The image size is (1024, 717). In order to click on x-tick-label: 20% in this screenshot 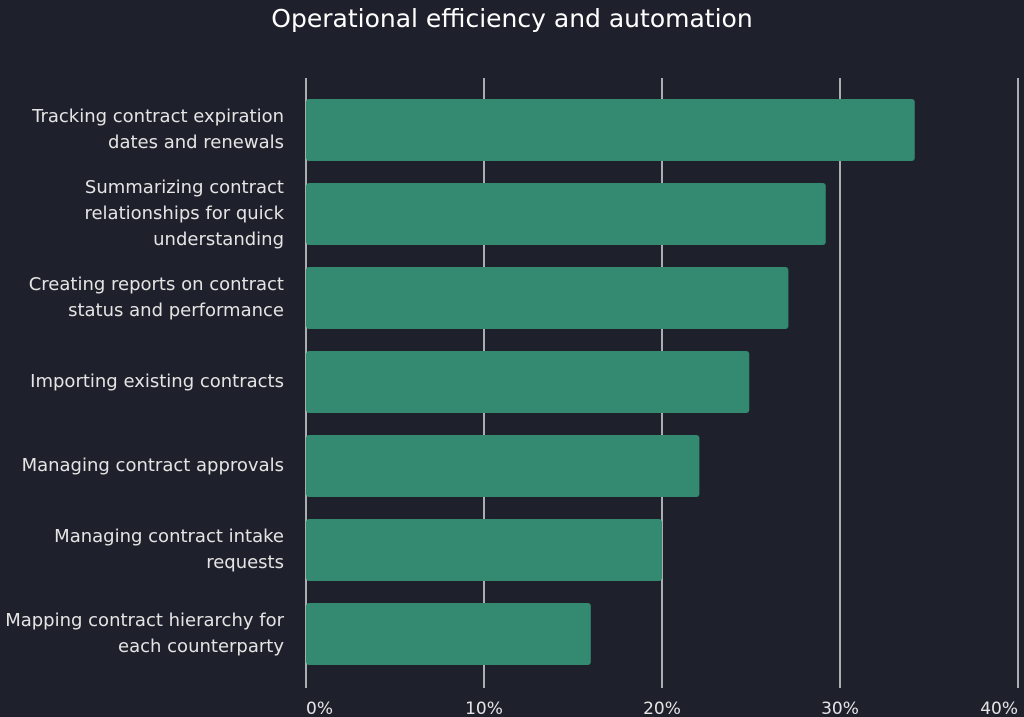, I will do `click(662, 708)`.